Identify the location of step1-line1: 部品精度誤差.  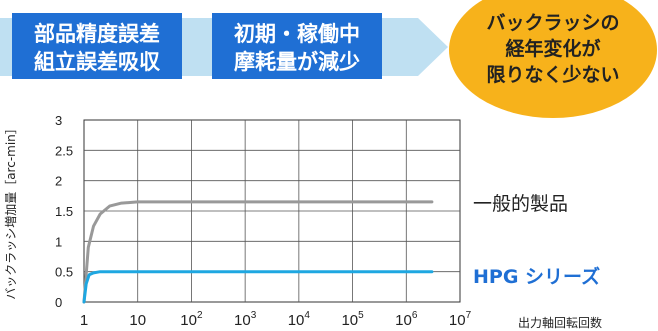
(97, 34).